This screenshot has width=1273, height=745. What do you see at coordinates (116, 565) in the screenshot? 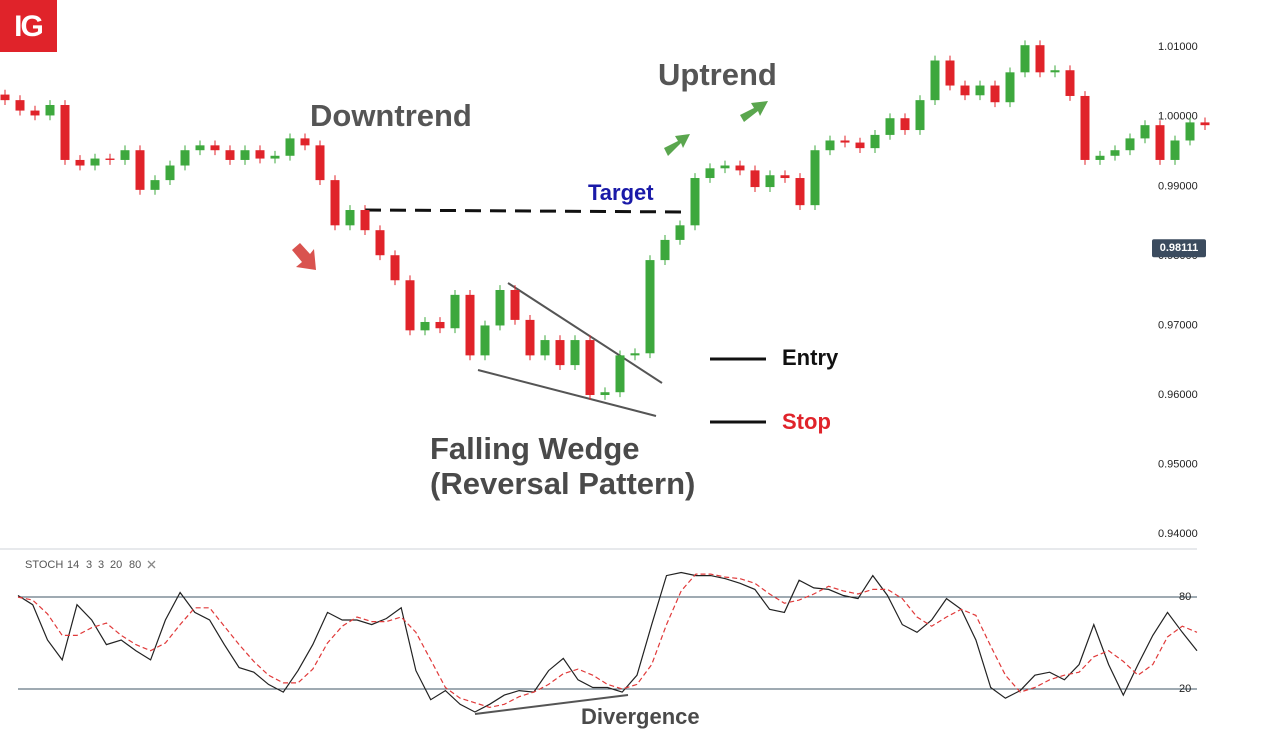
I see `indicator-param: 20` at bounding box center [116, 565].